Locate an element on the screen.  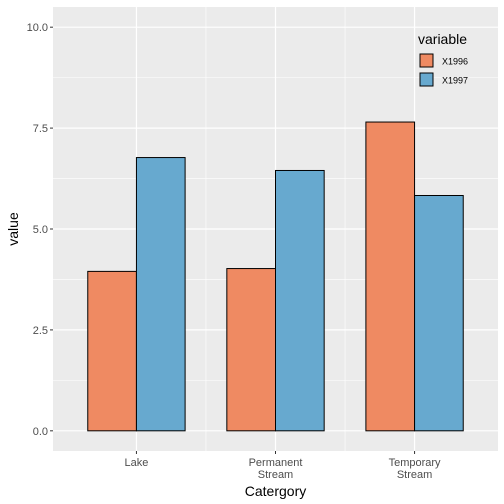
legend: variable X1996 X1997 is located at coordinates (443, 59).